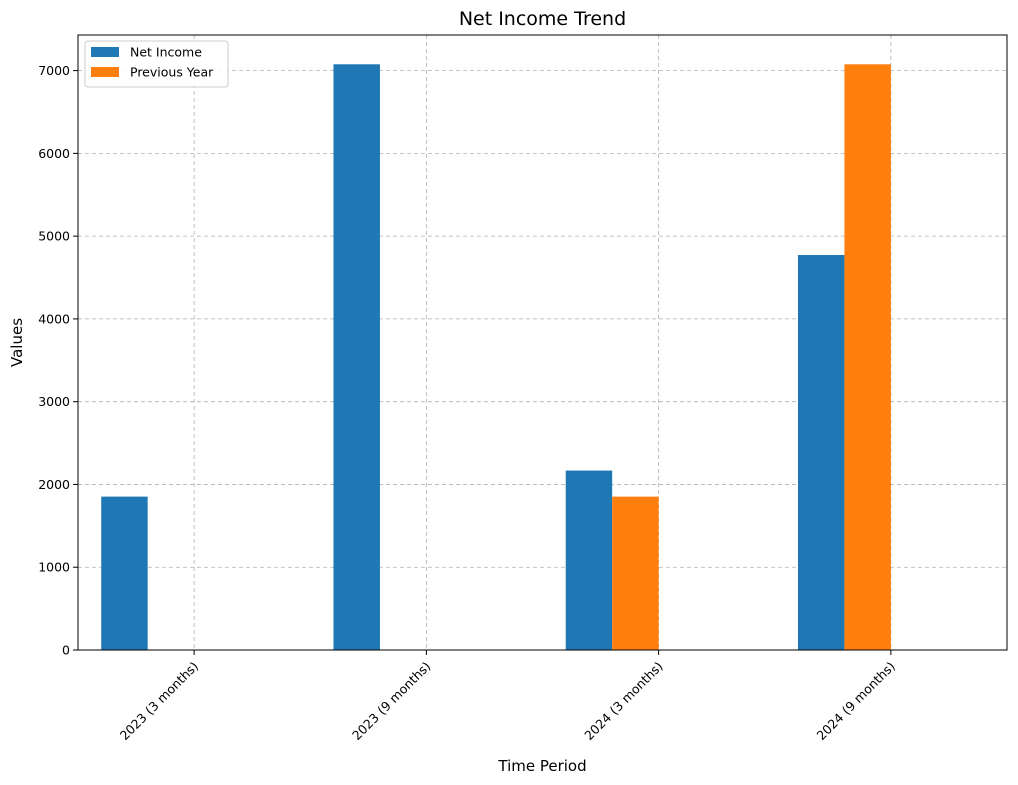 The image size is (1018, 785). Describe the element at coordinates (541, 766) in the screenshot. I see `x-axis-label: Time Period` at that location.